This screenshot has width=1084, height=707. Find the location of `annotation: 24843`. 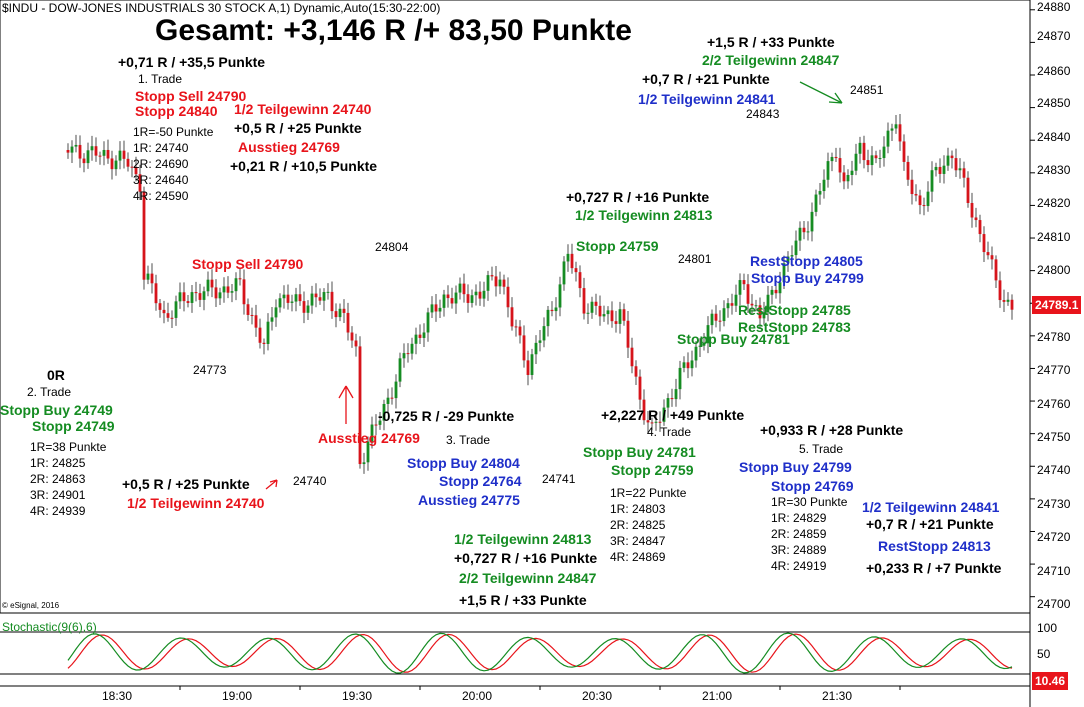

annotation: 24843 is located at coordinates (763, 114).